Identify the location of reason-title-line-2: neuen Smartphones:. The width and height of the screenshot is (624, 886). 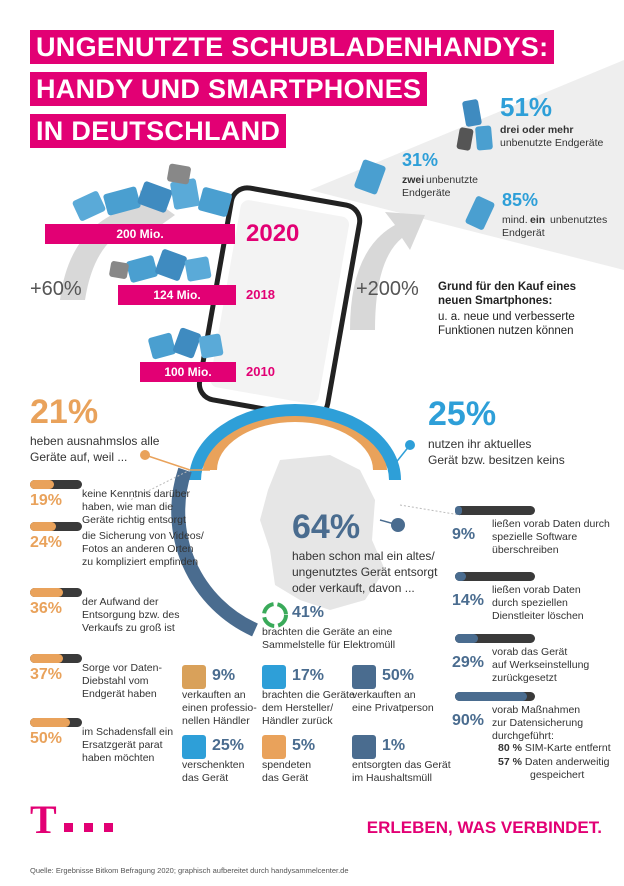
(495, 301).